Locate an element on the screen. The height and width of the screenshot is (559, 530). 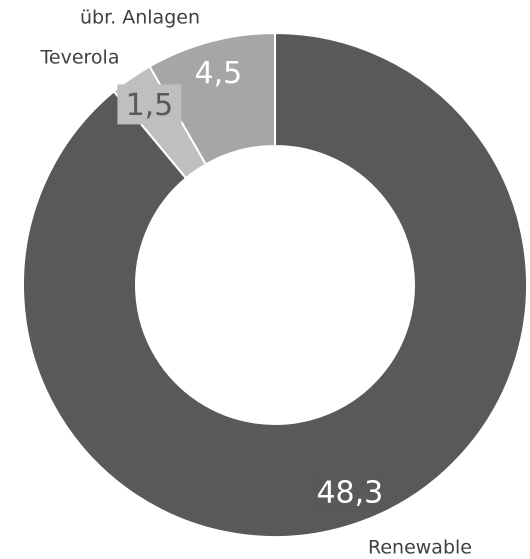
value-label: 4,5 is located at coordinates (219, 73).